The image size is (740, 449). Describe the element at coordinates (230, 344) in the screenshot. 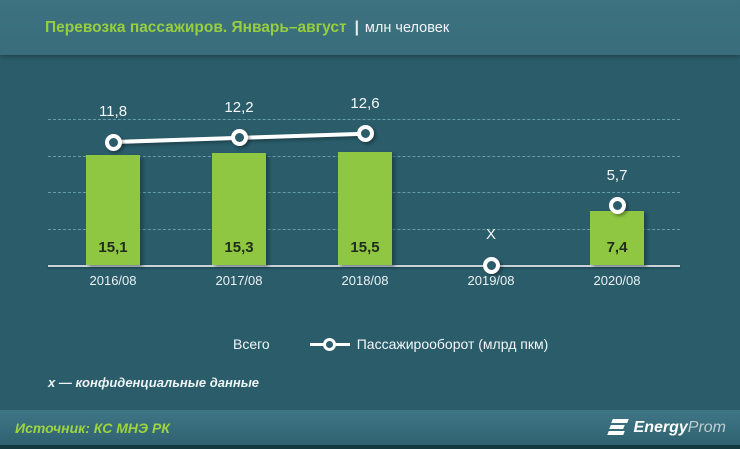

I see `legend-item-total: Всего` at that location.